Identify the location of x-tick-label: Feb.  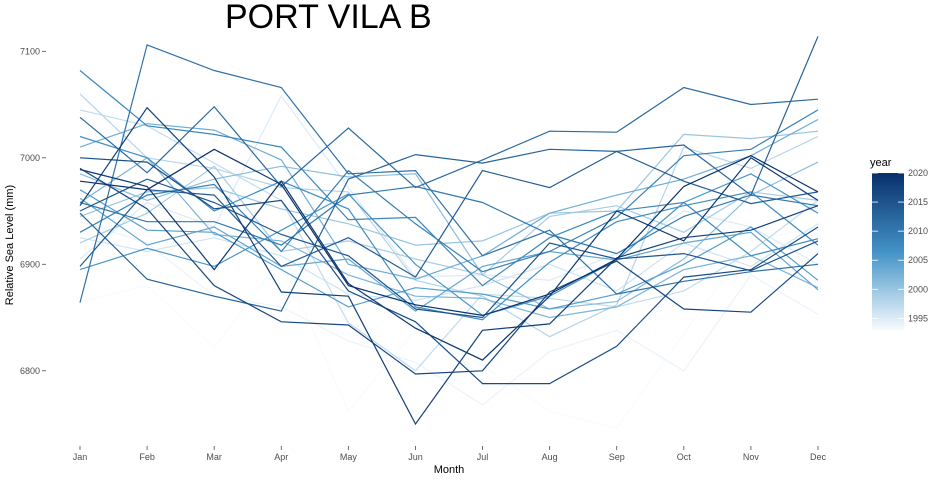
(147, 457).